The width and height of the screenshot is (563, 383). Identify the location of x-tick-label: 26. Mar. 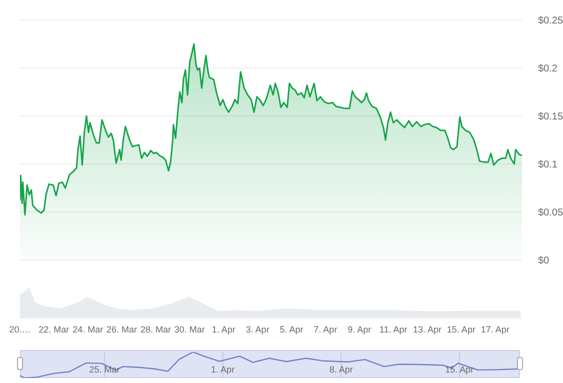
(122, 329).